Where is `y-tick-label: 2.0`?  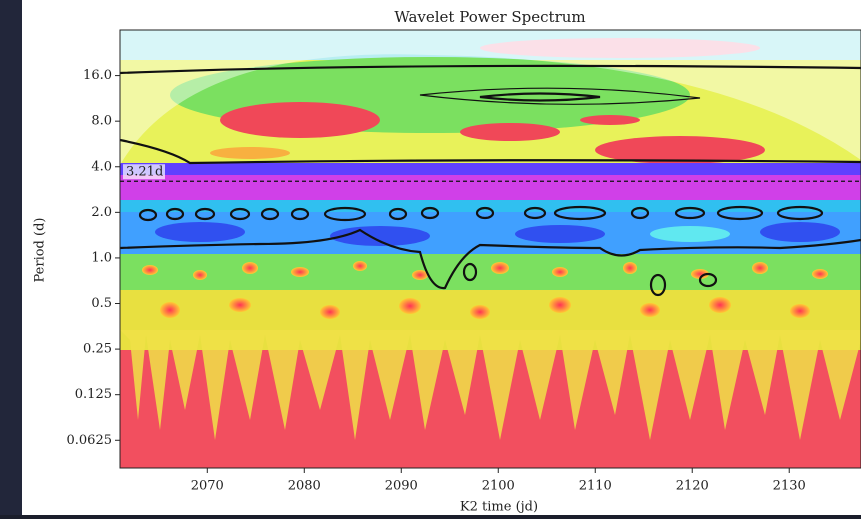 y-tick-label: 2.0 is located at coordinates (101, 212).